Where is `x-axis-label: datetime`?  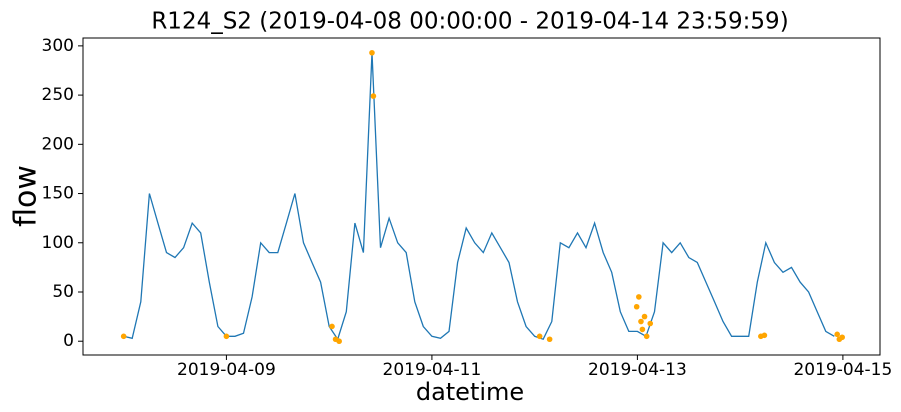
x-axis-label: datetime is located at coordinates (470, 392).